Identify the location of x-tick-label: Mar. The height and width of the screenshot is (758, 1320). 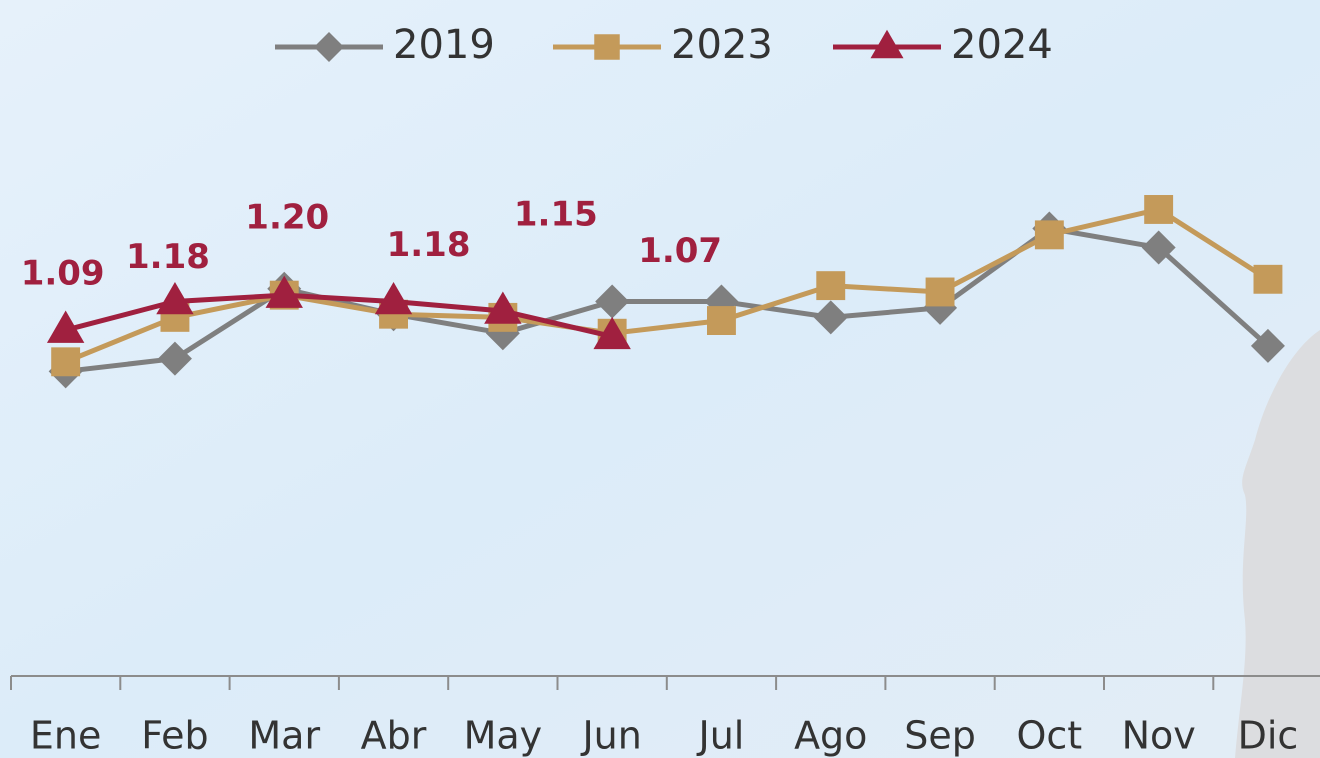
(284, 736).